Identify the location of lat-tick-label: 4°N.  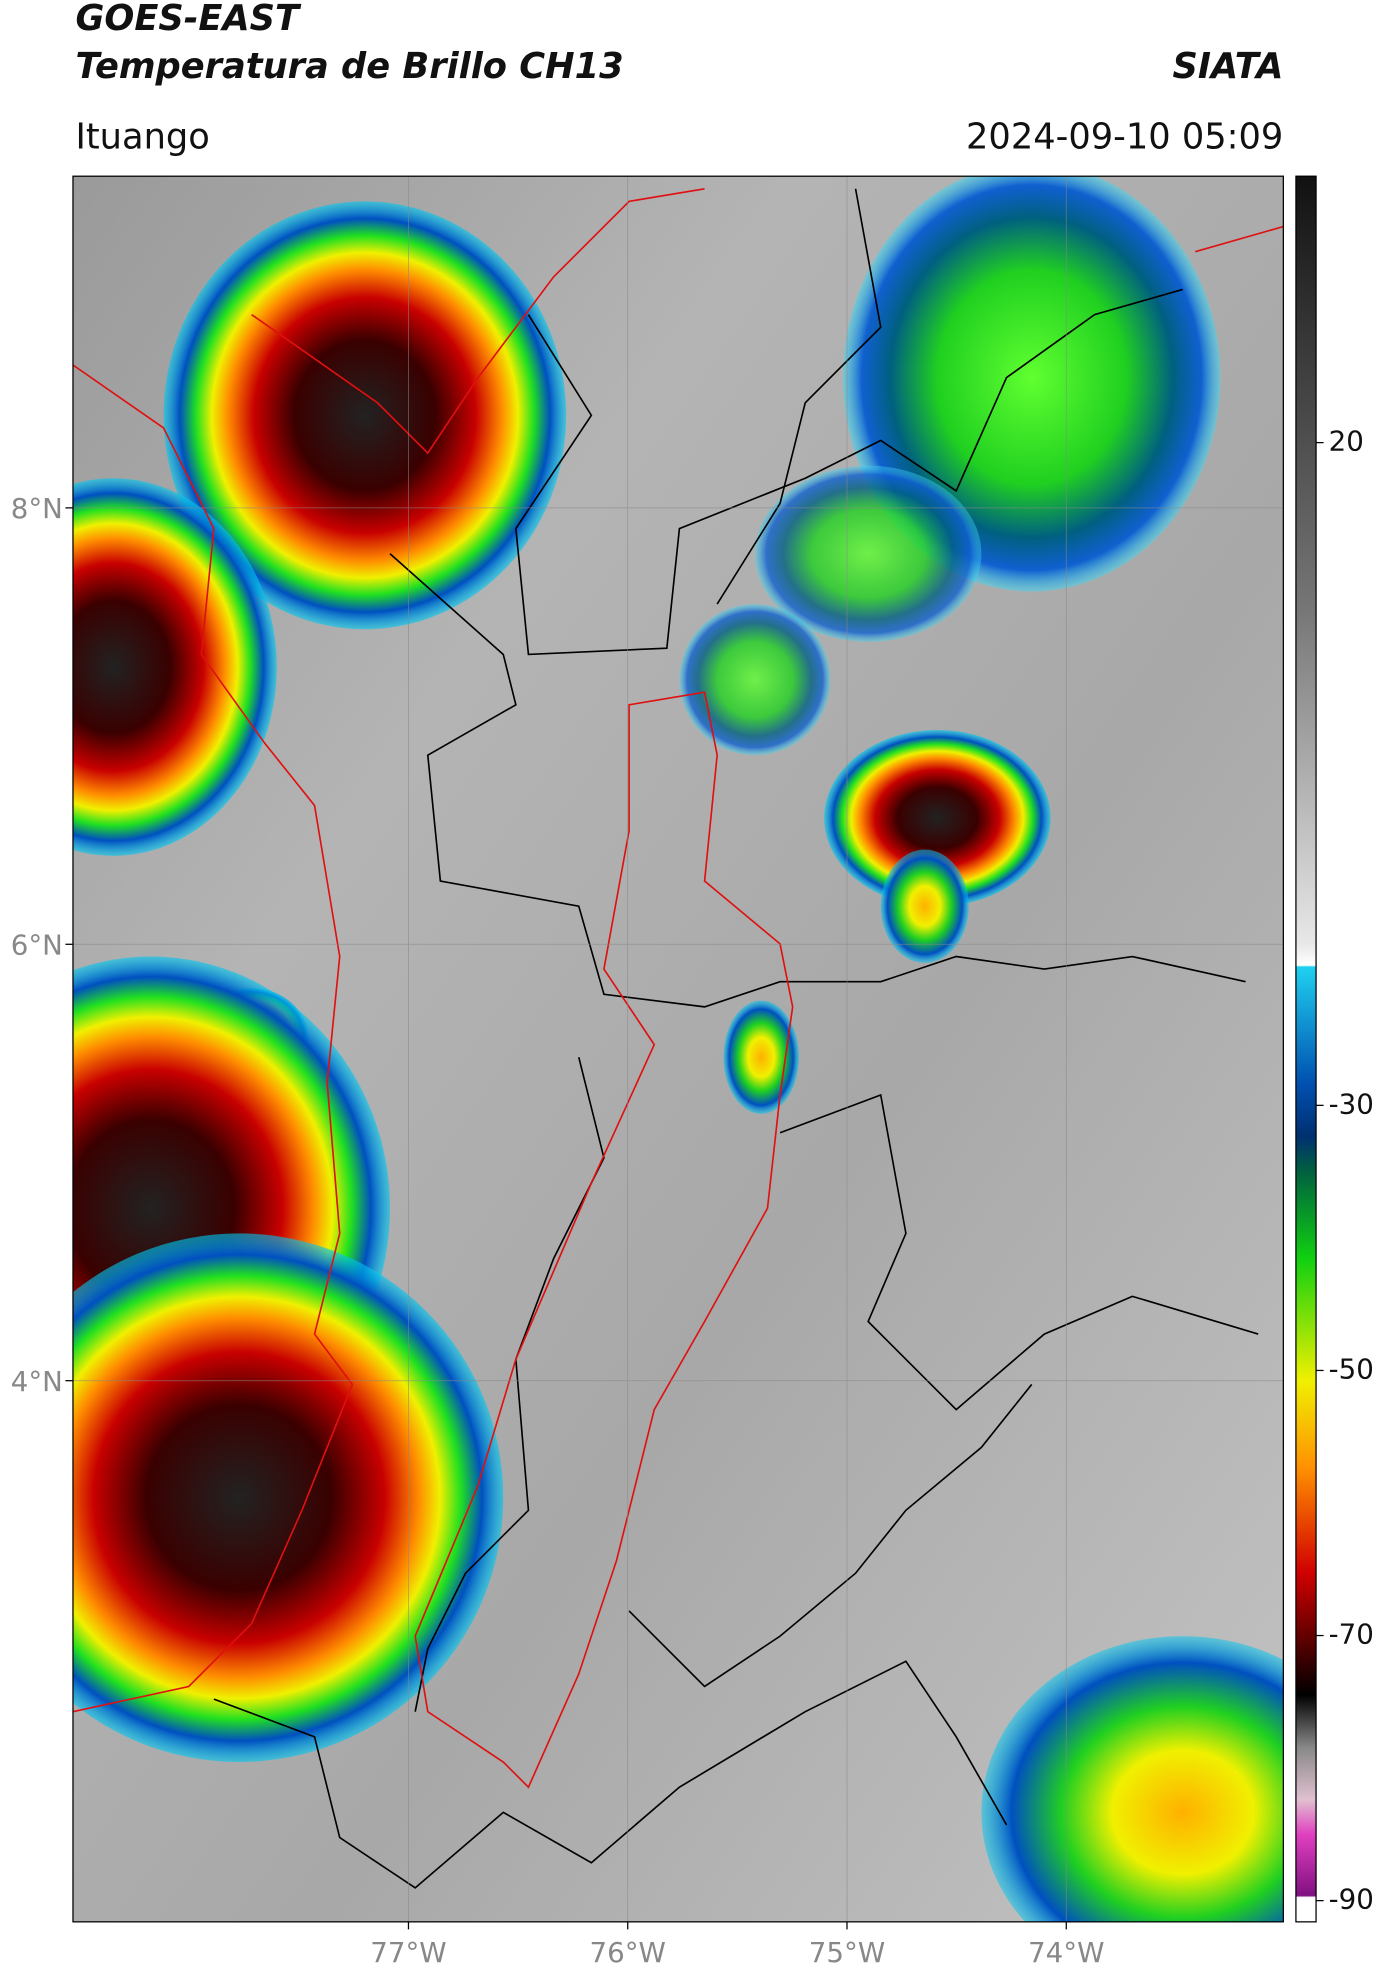
(37, 1381).